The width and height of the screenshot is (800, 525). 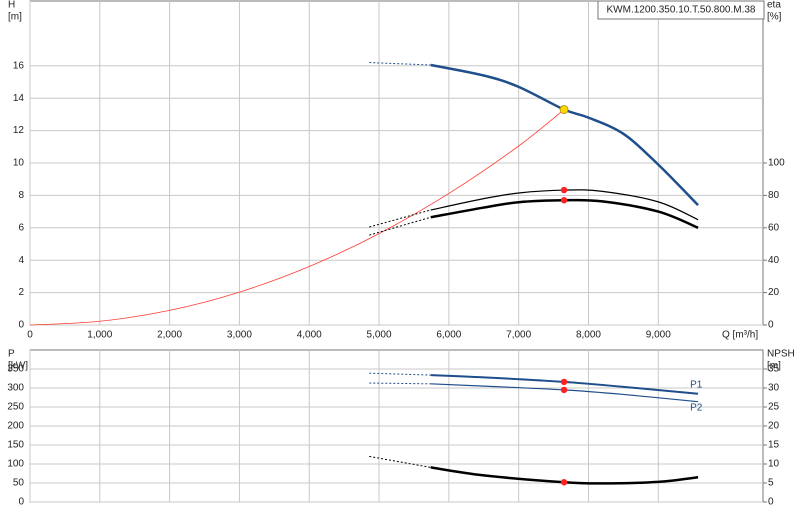 I want to click on curve-label: P1, so click(x=696, y=384).